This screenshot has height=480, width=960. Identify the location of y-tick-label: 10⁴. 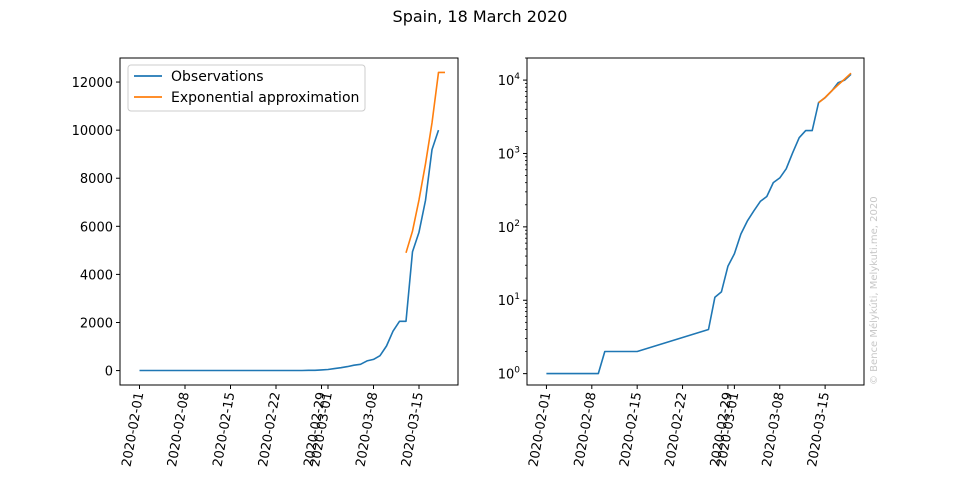
(509, 80).